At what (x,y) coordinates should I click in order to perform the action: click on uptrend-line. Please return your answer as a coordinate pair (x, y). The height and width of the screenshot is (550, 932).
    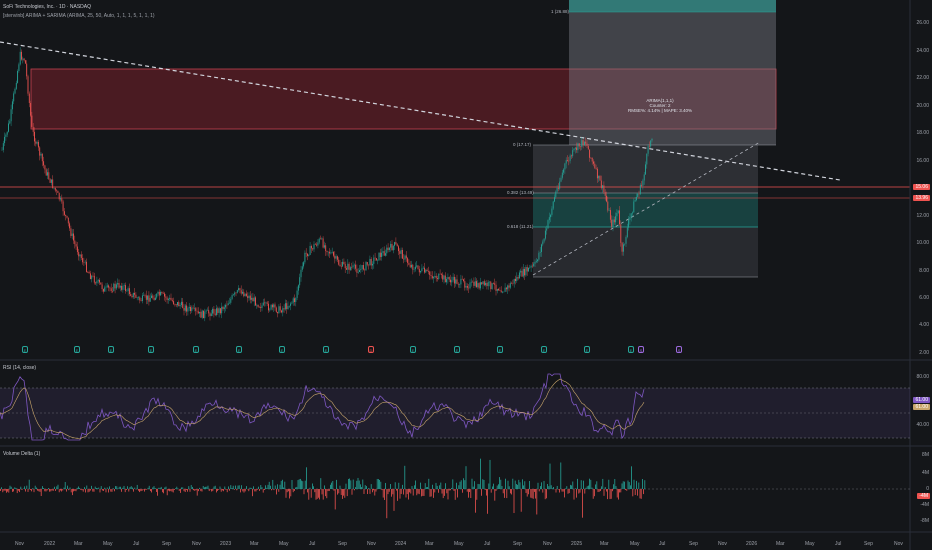
    Looking at the image, I should click on (646, 208).